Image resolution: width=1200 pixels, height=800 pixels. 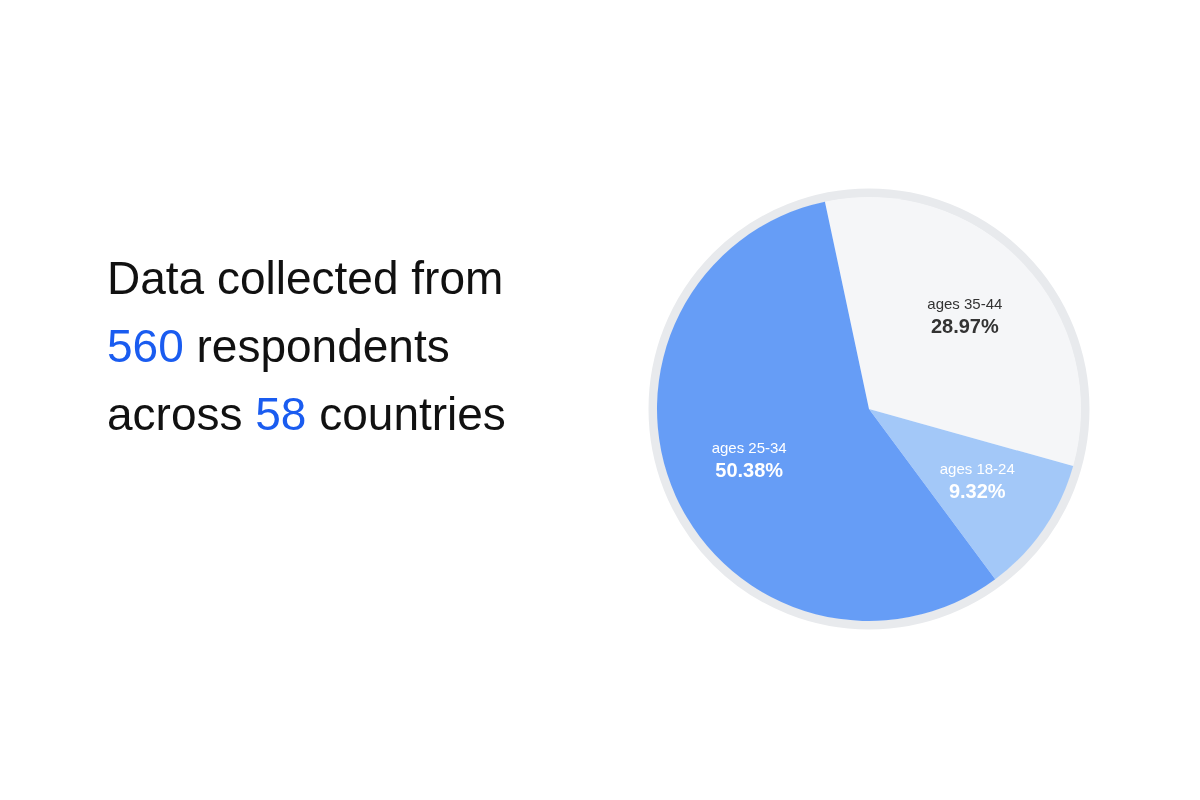 I want to click on text: Data collected from 560 respondents across 58 countries, so click(x=306, y=346).